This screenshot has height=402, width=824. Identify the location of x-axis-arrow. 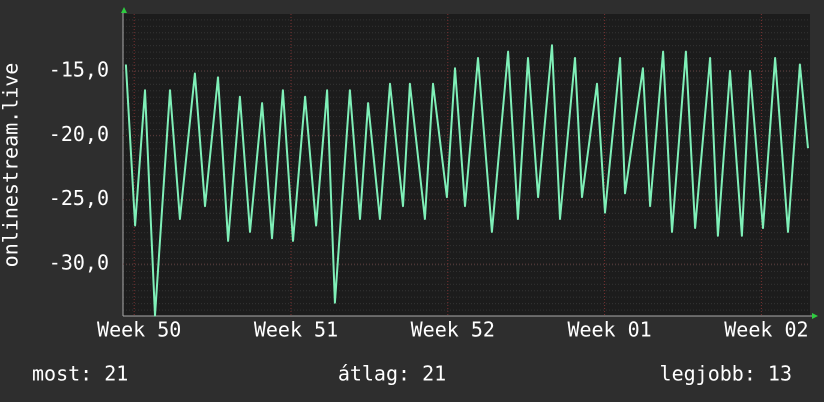
(815, 316).